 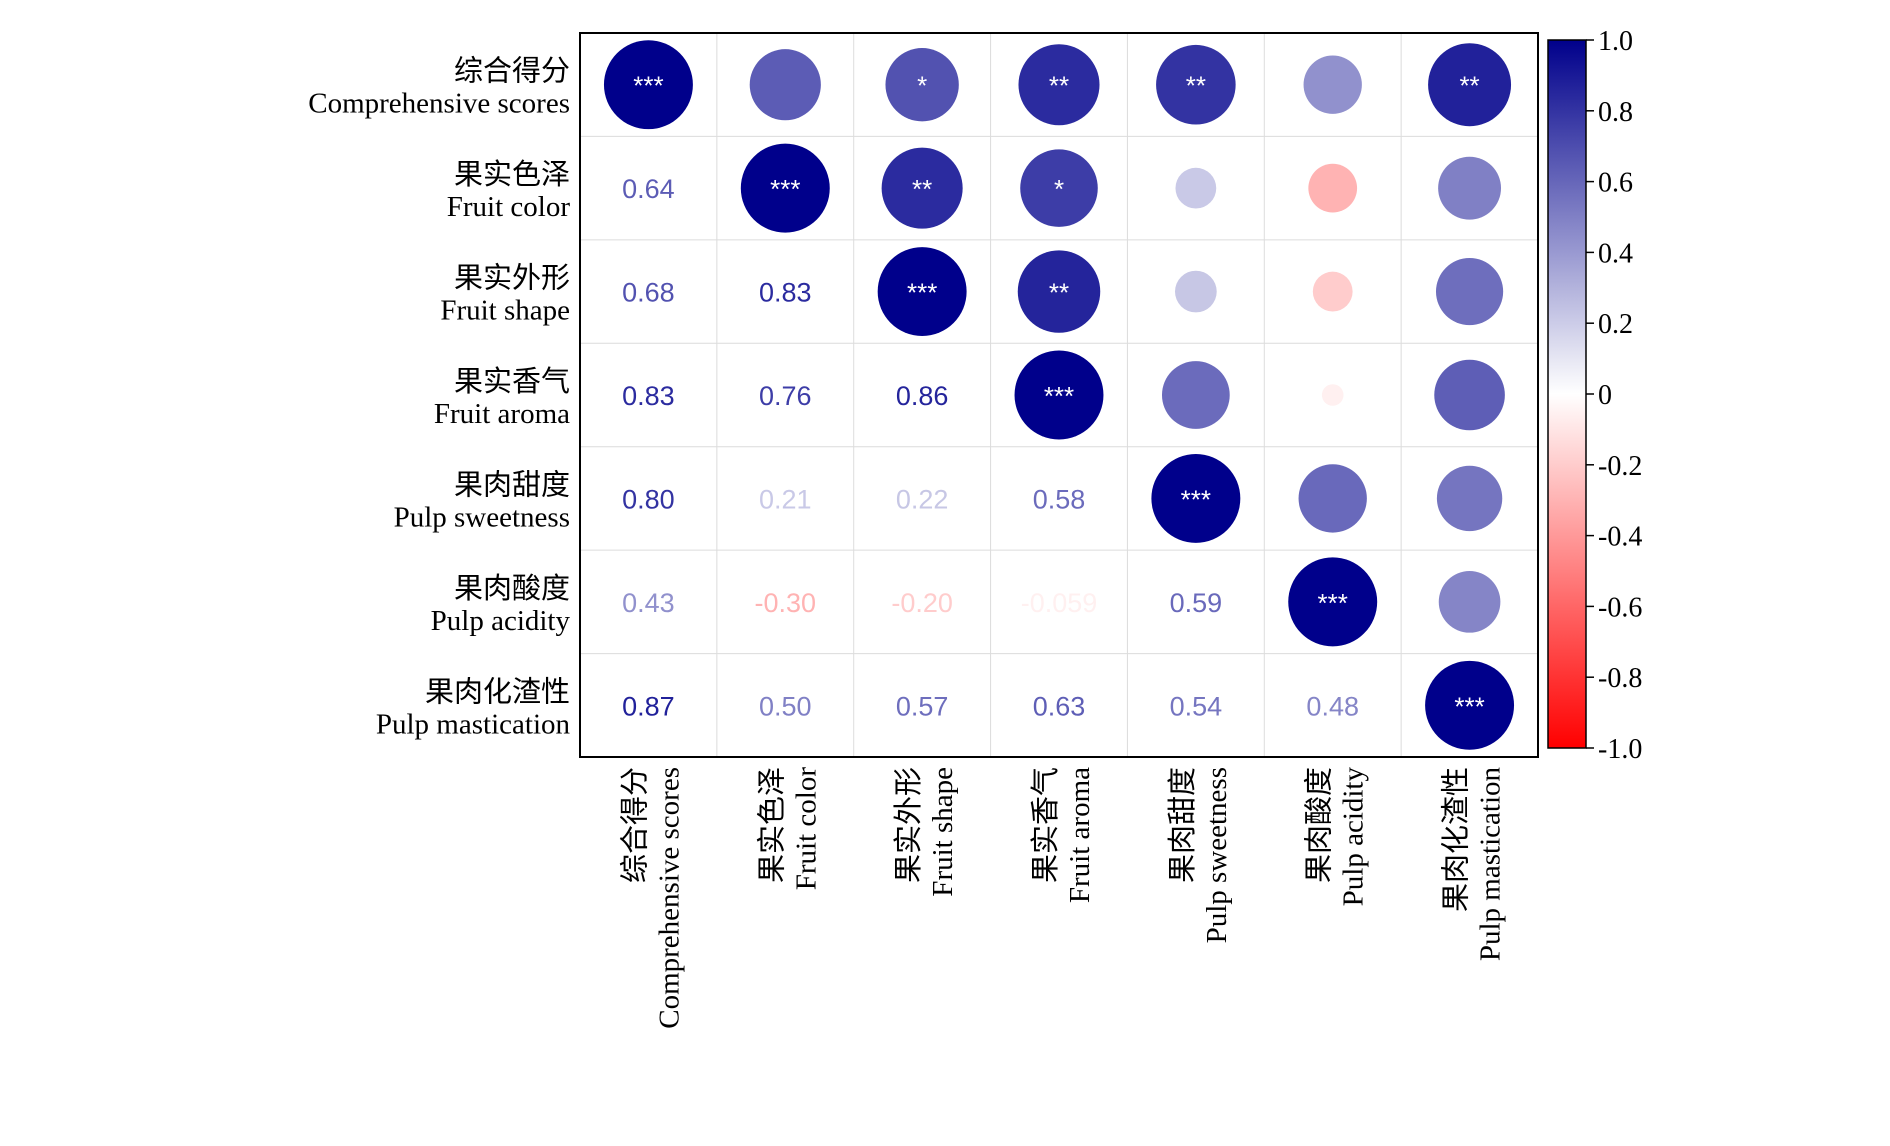 I want to click on row-label-zh: 综合得分, so click(x=512, y=71).